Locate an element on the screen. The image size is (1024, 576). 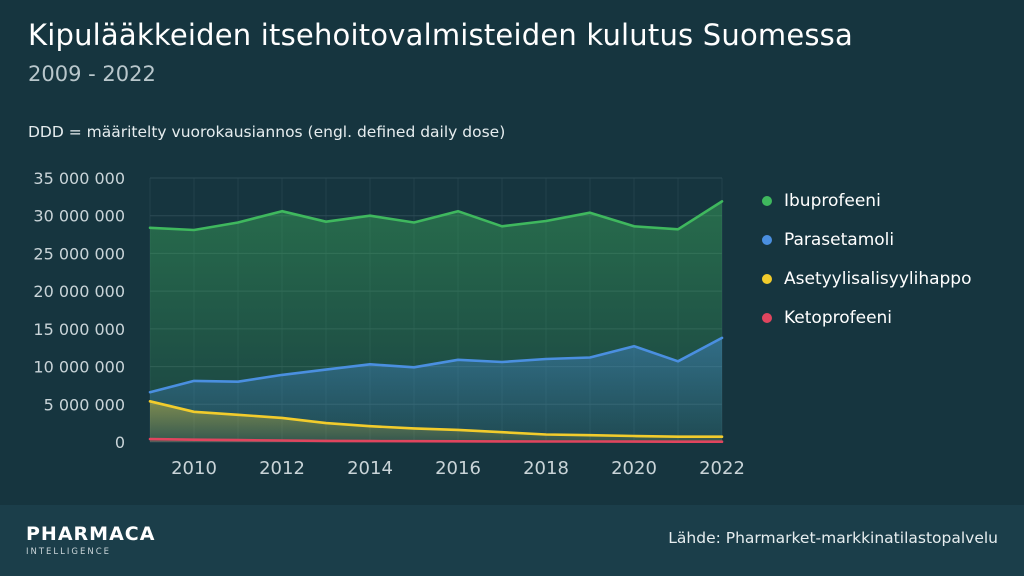
x-tick-label: 2012 is located at coordinates (282, 468).